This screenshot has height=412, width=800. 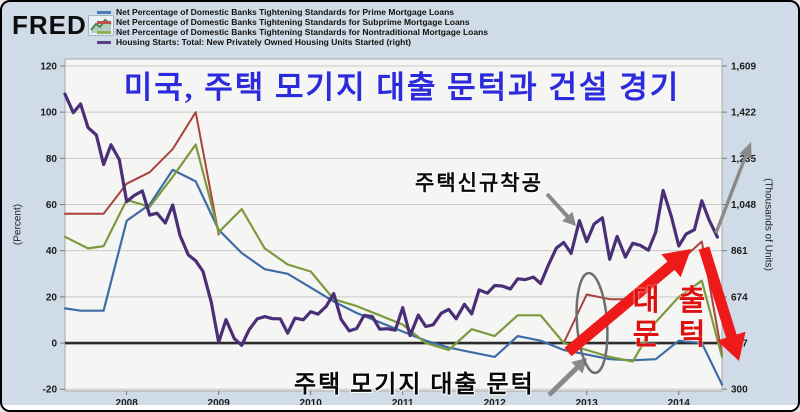 What do you see at coordinates (739, 390) in the screenshot?
I see `right-axis-tick-label: 300` at bounding box center [739, 390].